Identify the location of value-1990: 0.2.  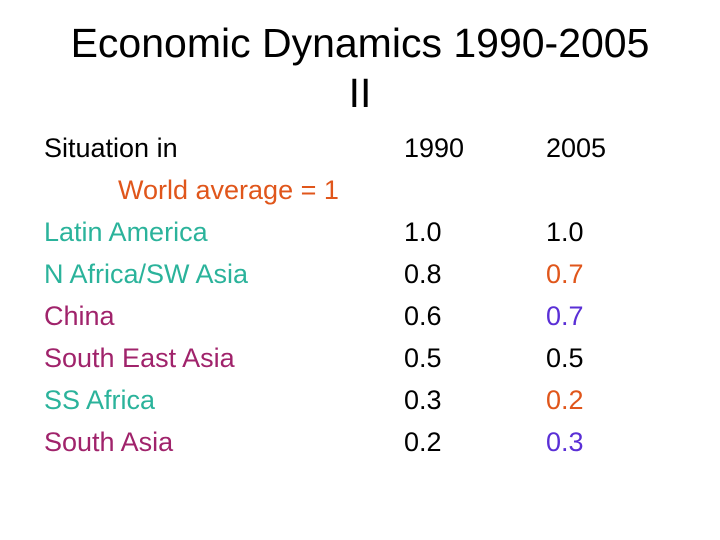
(423, 442).